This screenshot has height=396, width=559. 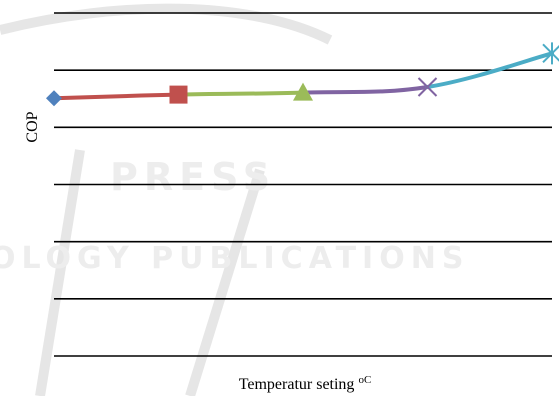 I want to click on x-axis-title: Temperatur seting oC, so click(x=305, y=383).